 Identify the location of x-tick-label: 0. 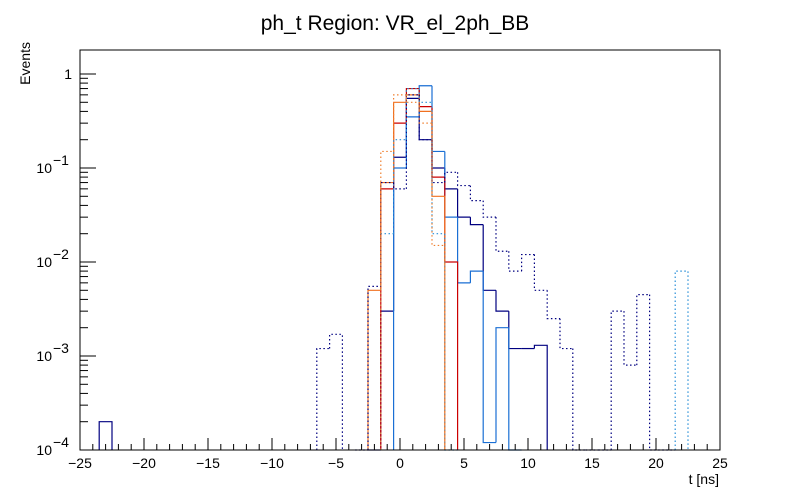
(400, 463).